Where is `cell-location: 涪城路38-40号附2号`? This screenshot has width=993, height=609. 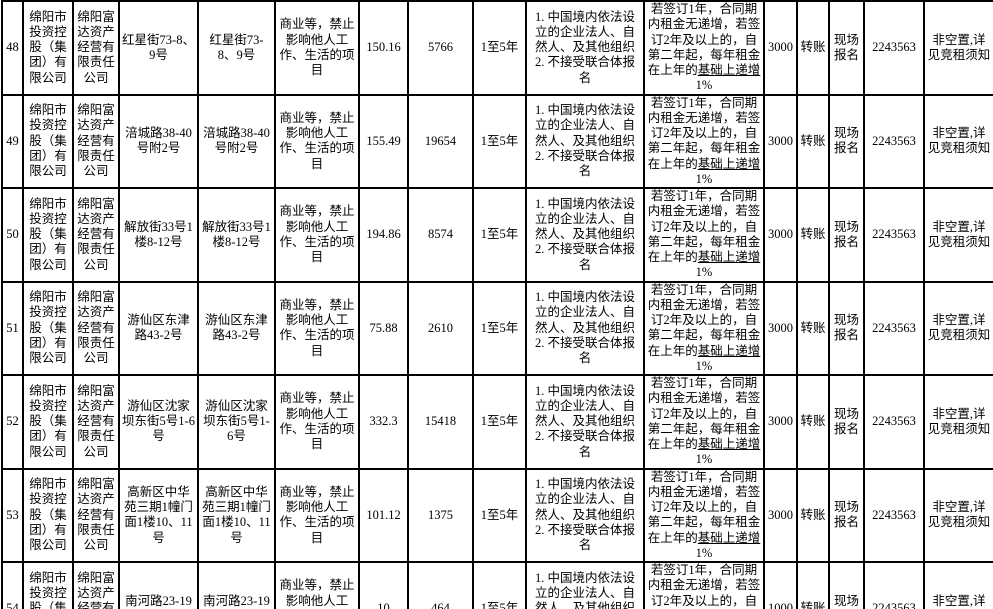
cell-location: 涪城路38-40号附2号 is located at coordinates (236, 141).